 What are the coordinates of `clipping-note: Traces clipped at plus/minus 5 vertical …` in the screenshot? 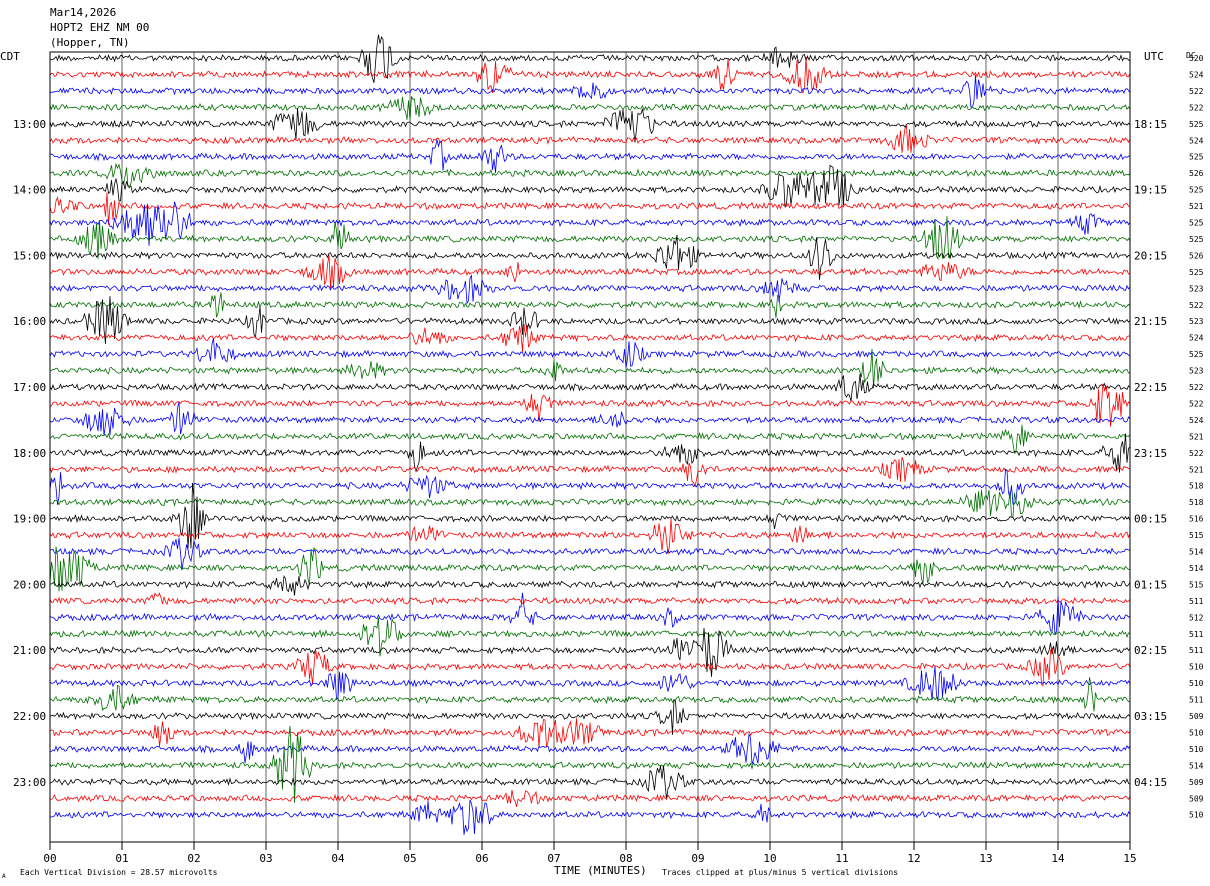 It's located at (780, 872).